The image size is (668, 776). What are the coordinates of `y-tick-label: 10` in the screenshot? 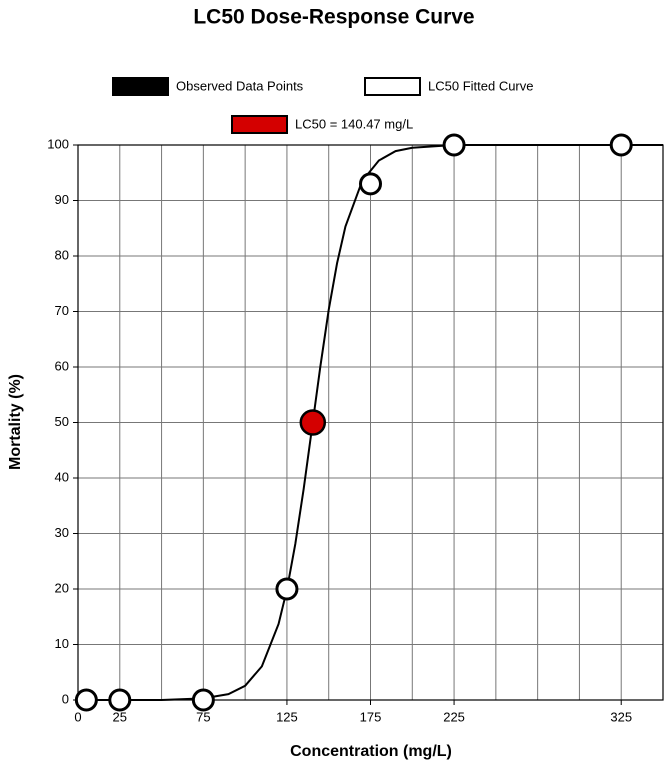 It's located at (62, 643).